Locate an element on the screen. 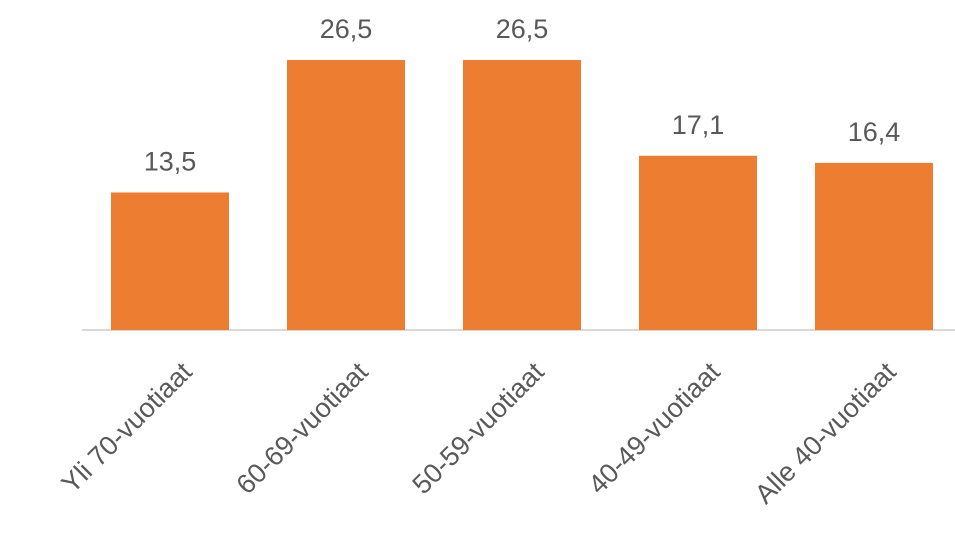 This screenshot has width=955, height=538. x-tick-label: Alle 40-vuotiaat is located at coordinates (825, 432).